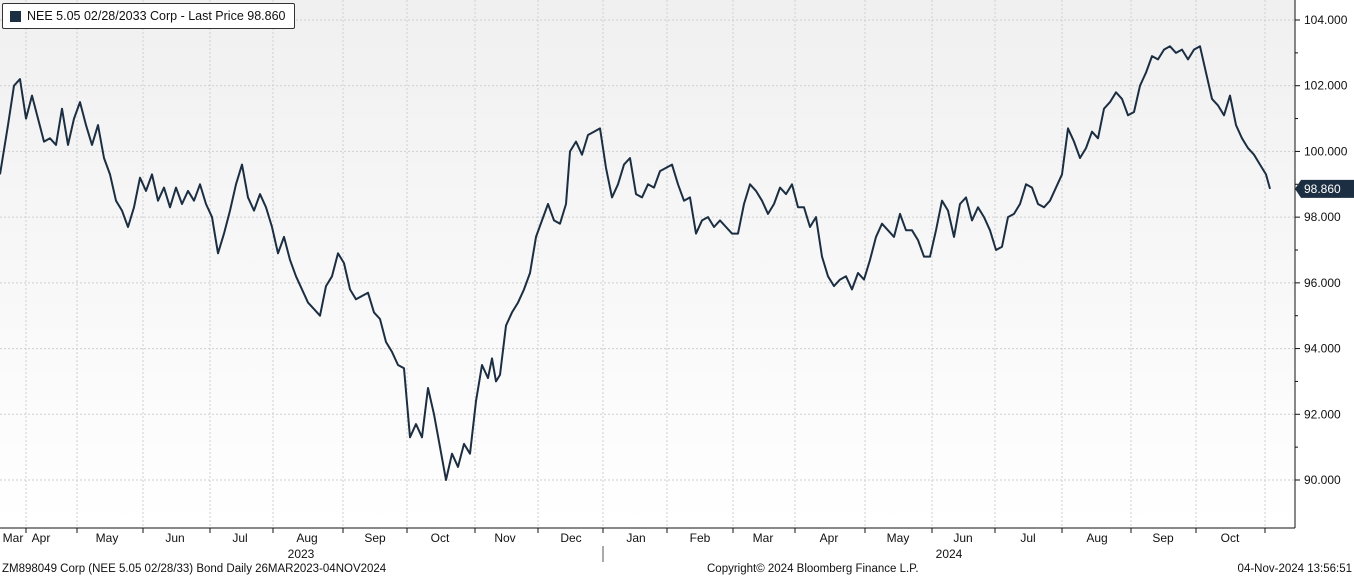 The width and height of the screenshot is (1354, 580). Describe the element at coordinates (570, 538) in the screenshot. I see `x-month-label: Dec` at that location.